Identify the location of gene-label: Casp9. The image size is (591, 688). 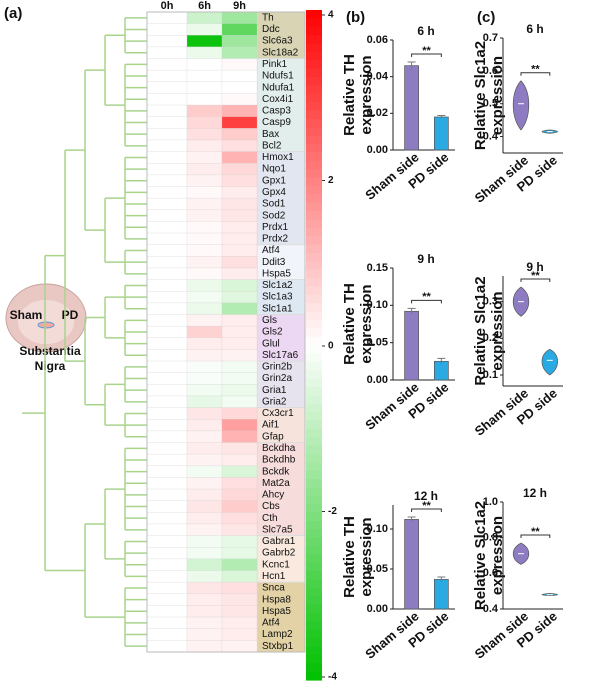
(276, 122).